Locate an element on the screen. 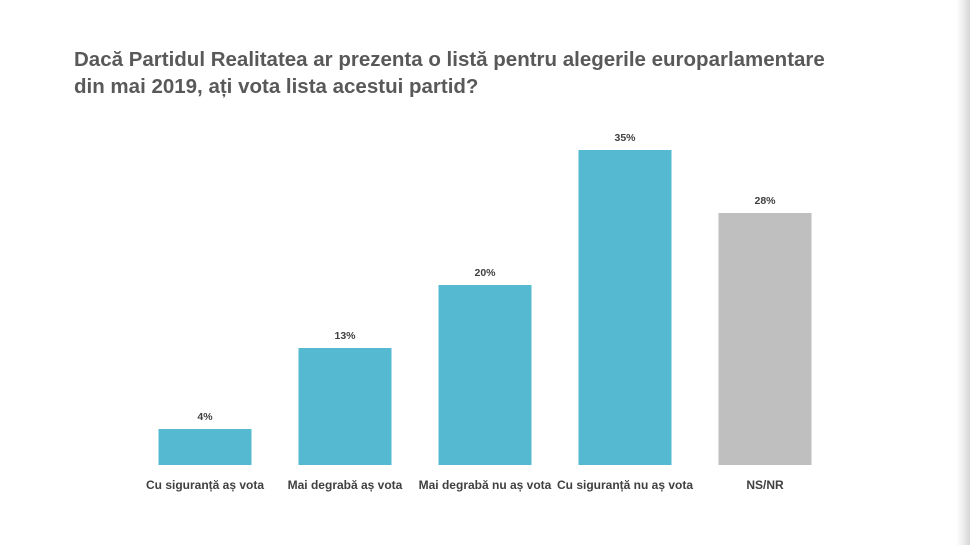 This screenshot has width=970, height=545. data-label-4: 35% is located at coordinates (625, 138).